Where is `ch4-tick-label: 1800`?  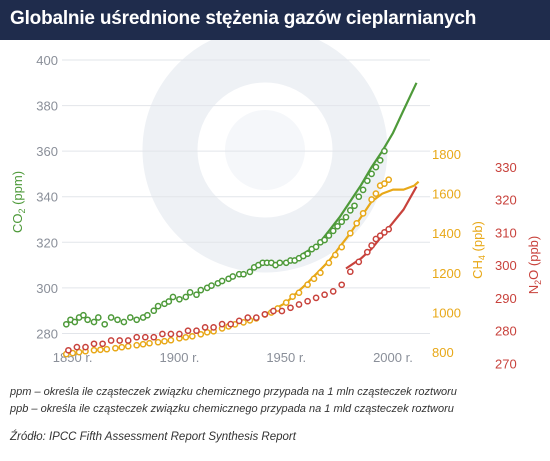
ch4-tick-label: 1800 is located at coordinates (446, 154).